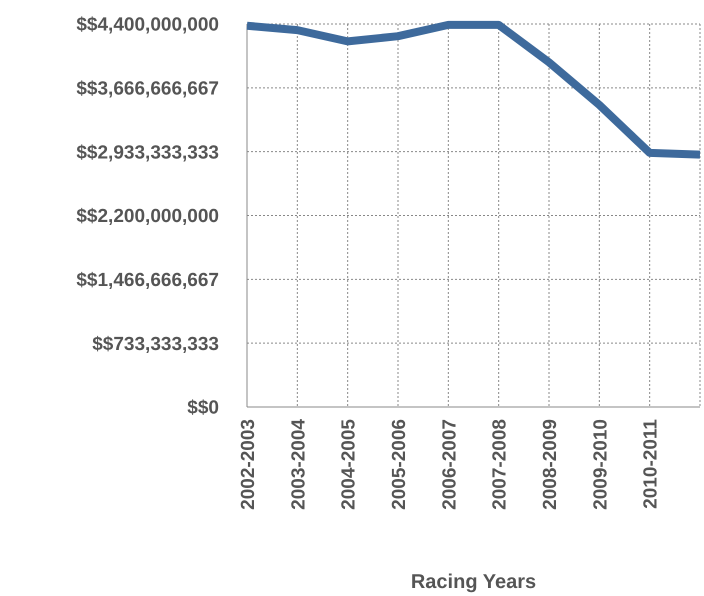  What do you see at coordinates (449, 464) in the screenshot?
I see `x-tick-label: 2006-2007` at bounding box center [449, 464].